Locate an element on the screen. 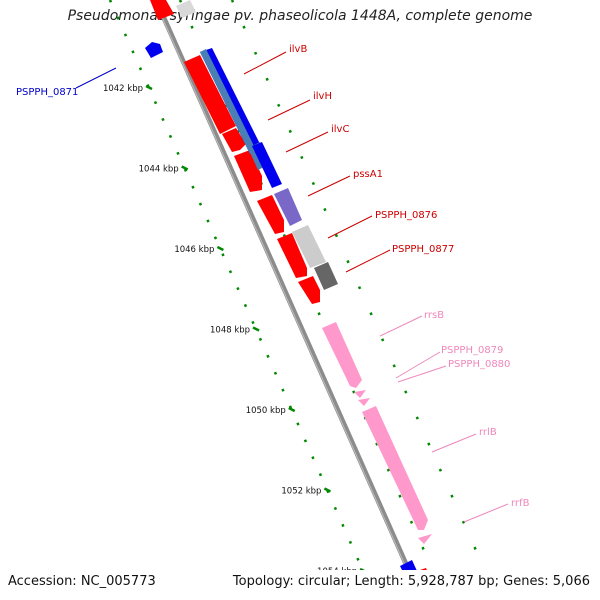 The width and height of the screenshot is (600, 600). gene-label-PSPPH_0877: PSPPH_0877 is located at coordinates (423, 249).